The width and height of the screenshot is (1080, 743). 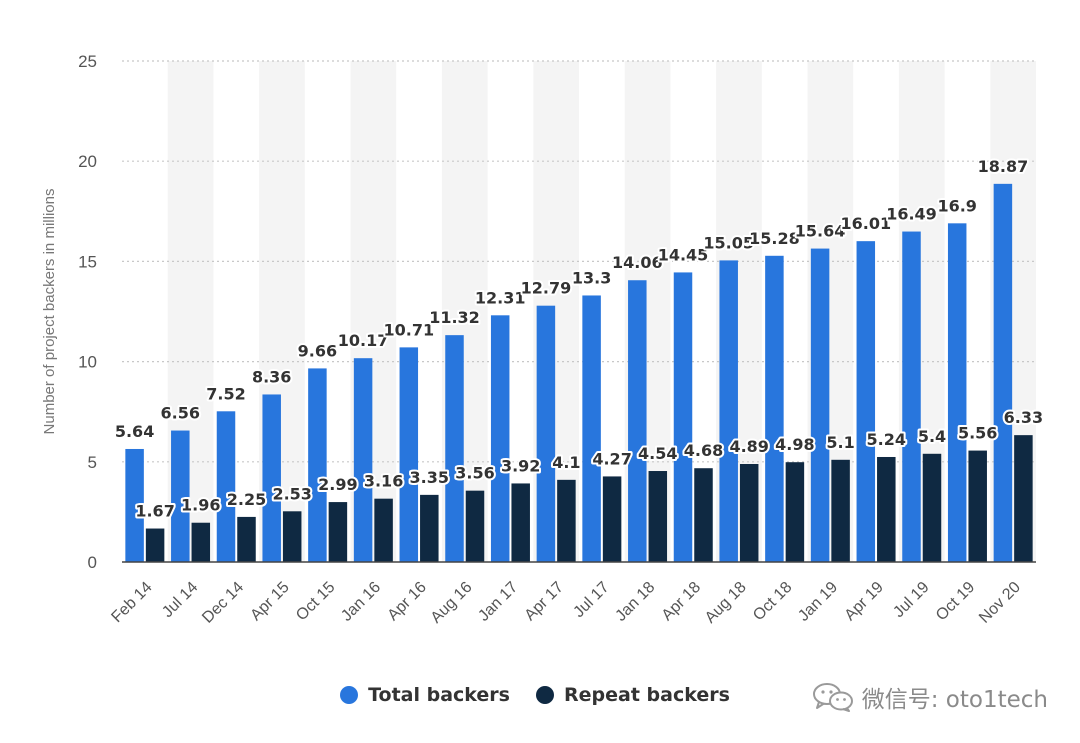 What do you see at coordinates (864, 601) in the screenshot?
I see `x-tick-label: Apr 19` at bounding box center [864, 601].